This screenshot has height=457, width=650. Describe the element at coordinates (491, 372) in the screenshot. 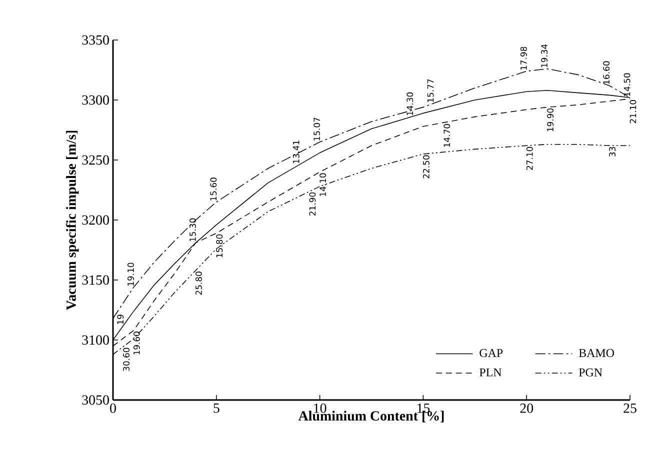

I see `legend-label: PLN` at that location.